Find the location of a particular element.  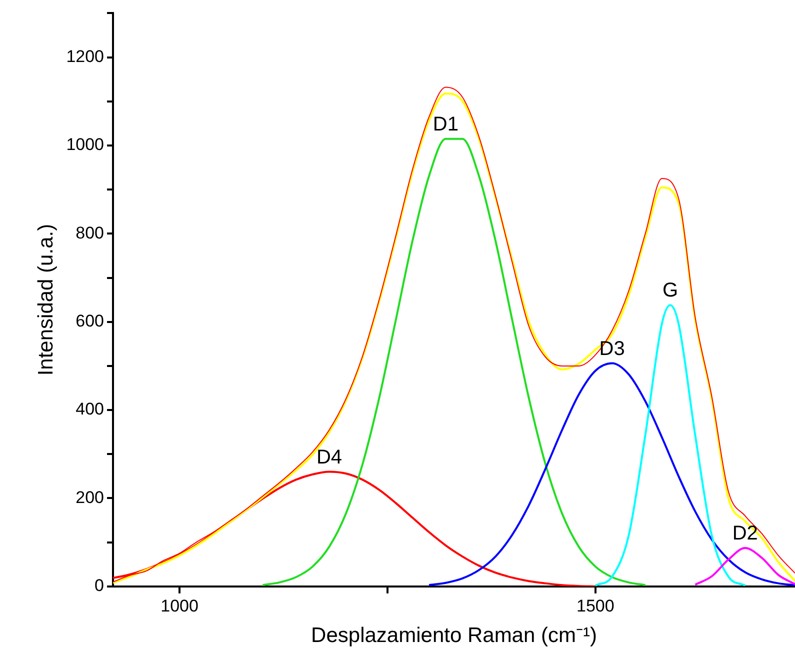

y-axis-title: Intensidad (u.a.) is located at coordinates (46, 300).